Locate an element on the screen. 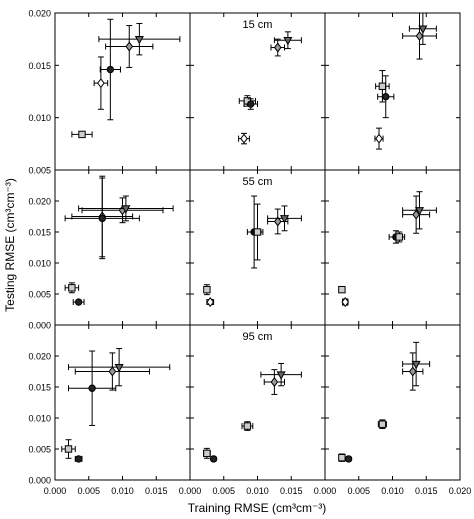  row-depth-label: 15 cm is located at coordinates (258, 25).